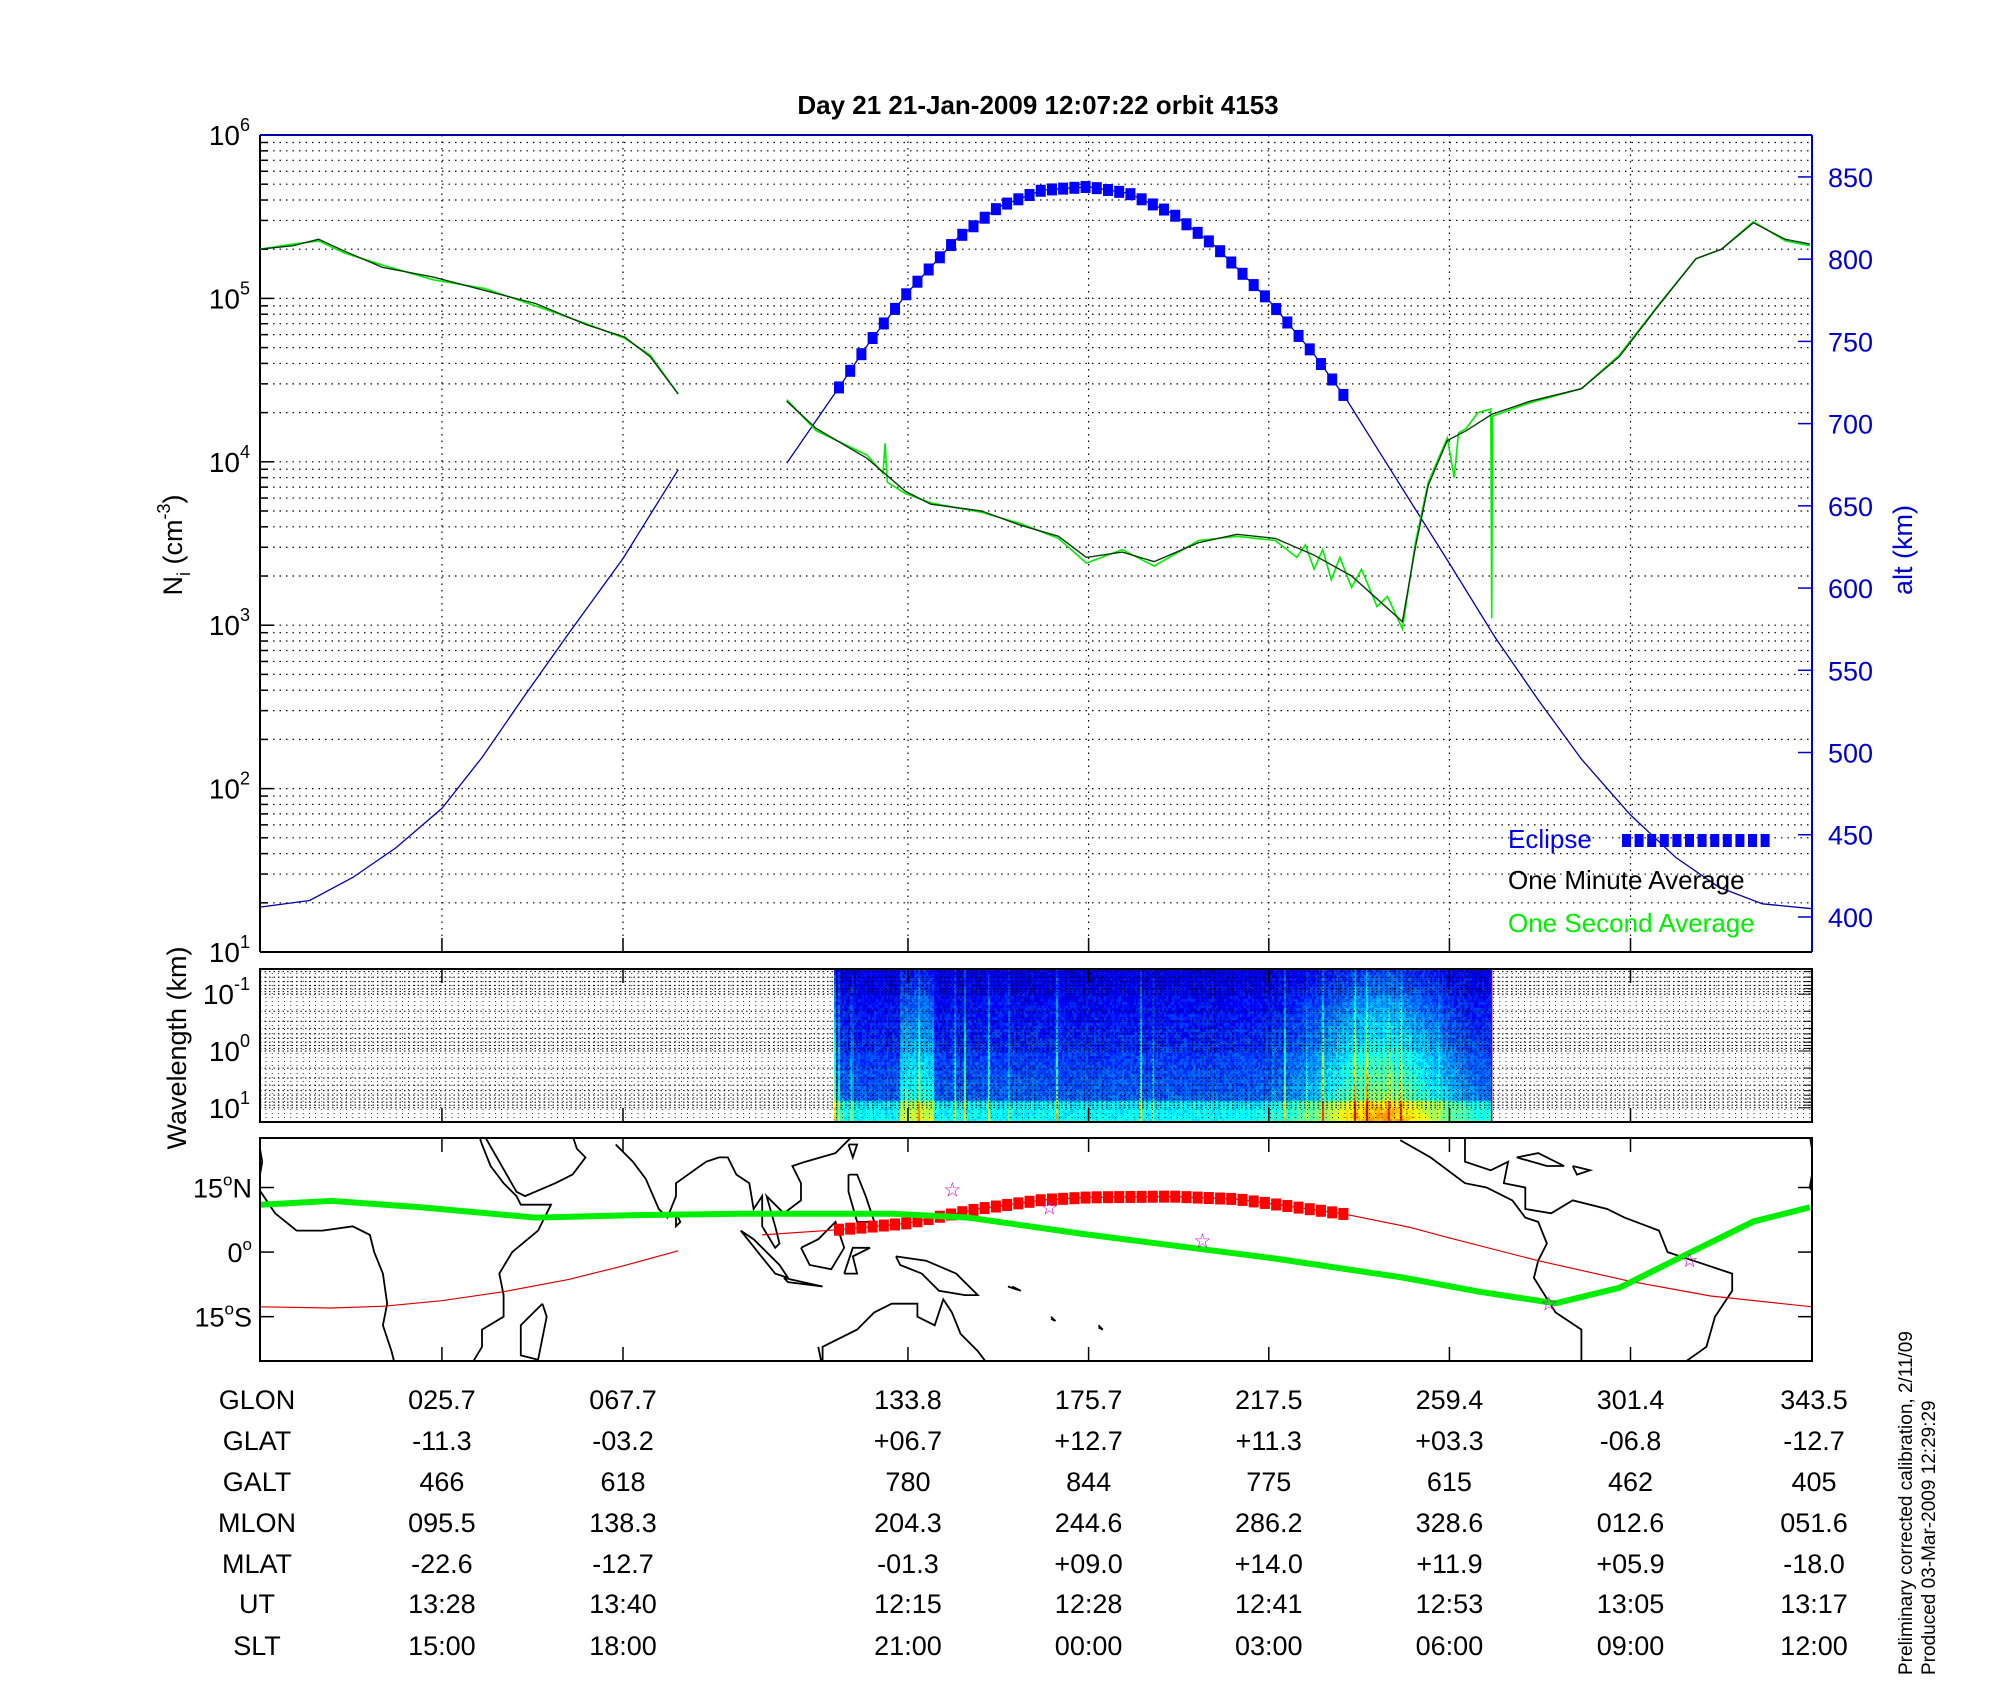 The height and width of the screenshot is (1700, 2000). Describe the element at coordinates (245, 779) in the screenshot. I see `tick-exponent: 2` at that location.